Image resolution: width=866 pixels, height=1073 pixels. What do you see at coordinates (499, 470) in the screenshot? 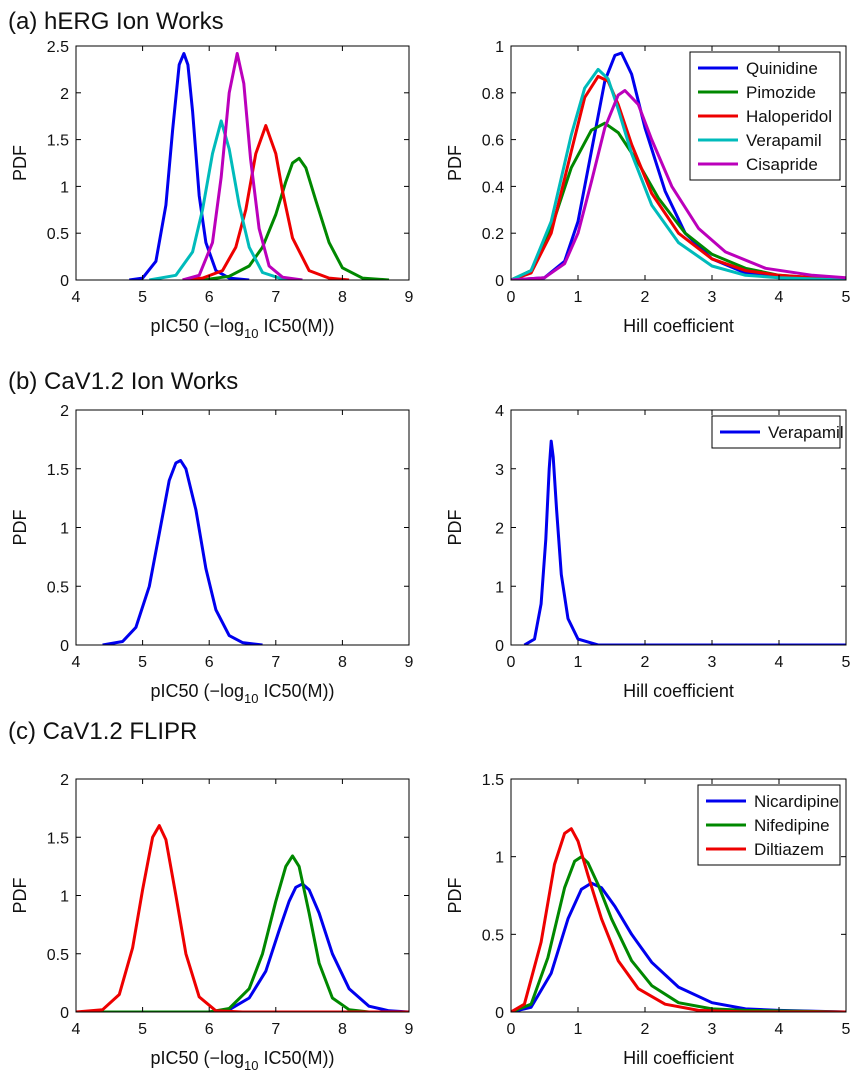
I see `y-tick-label: 3` at bounding box center [499, 470].